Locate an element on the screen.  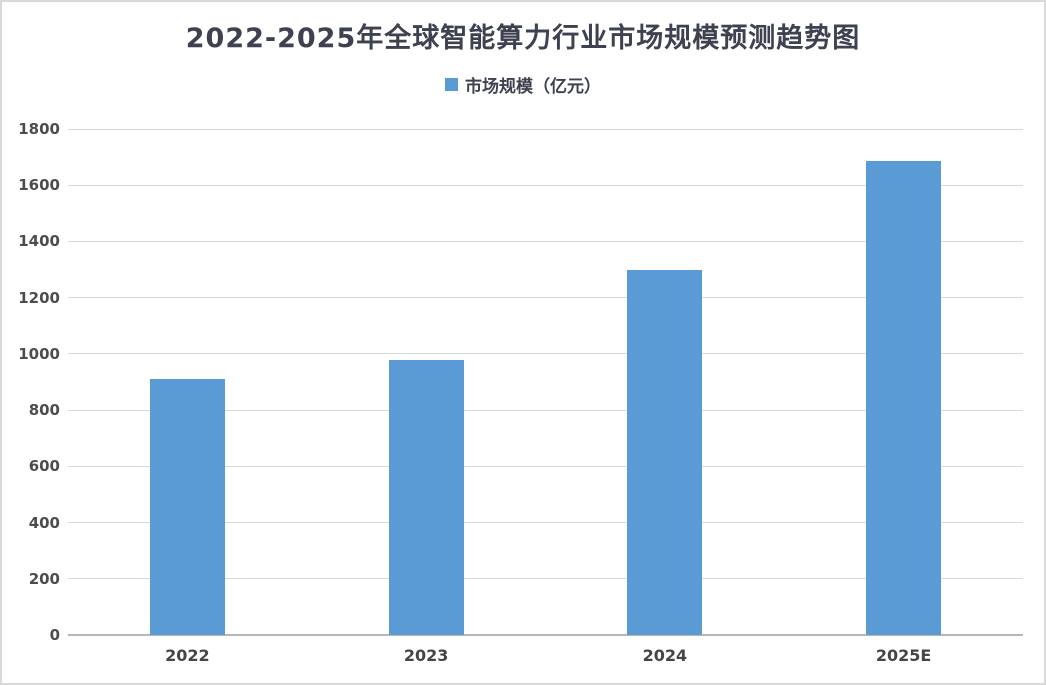
y-axis-tick-label: 1400 is located at coordinates (39, 241).